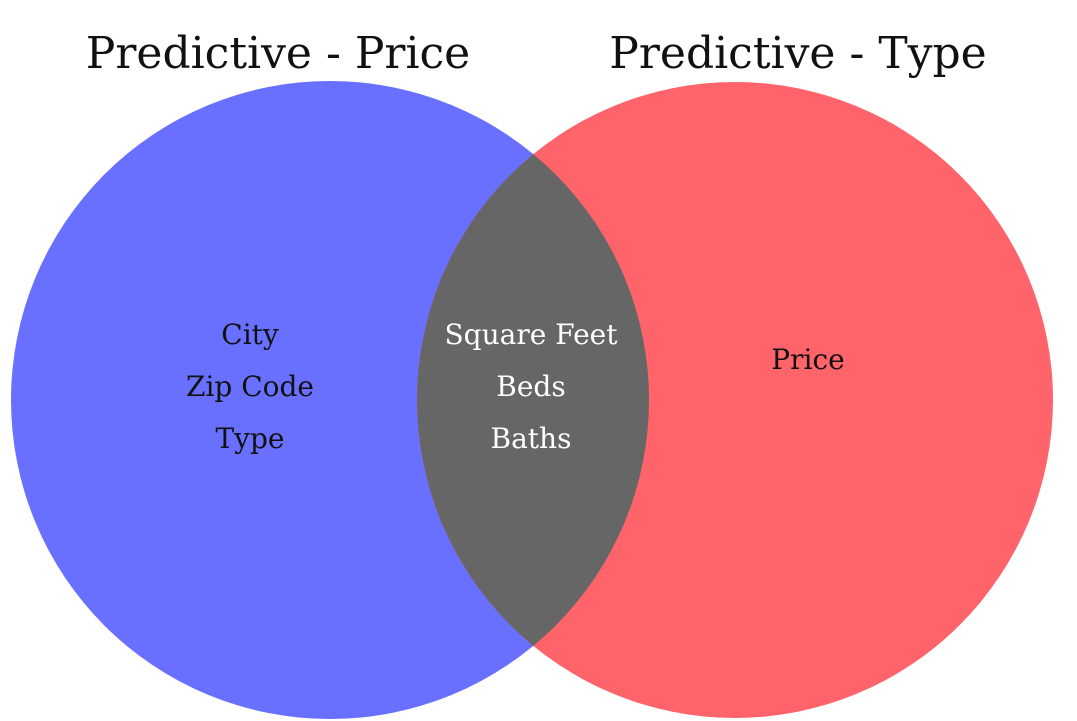 The height and width of the screenshot is (721, 1077). I want to click on right-item-price: Price, so click(807, 359).